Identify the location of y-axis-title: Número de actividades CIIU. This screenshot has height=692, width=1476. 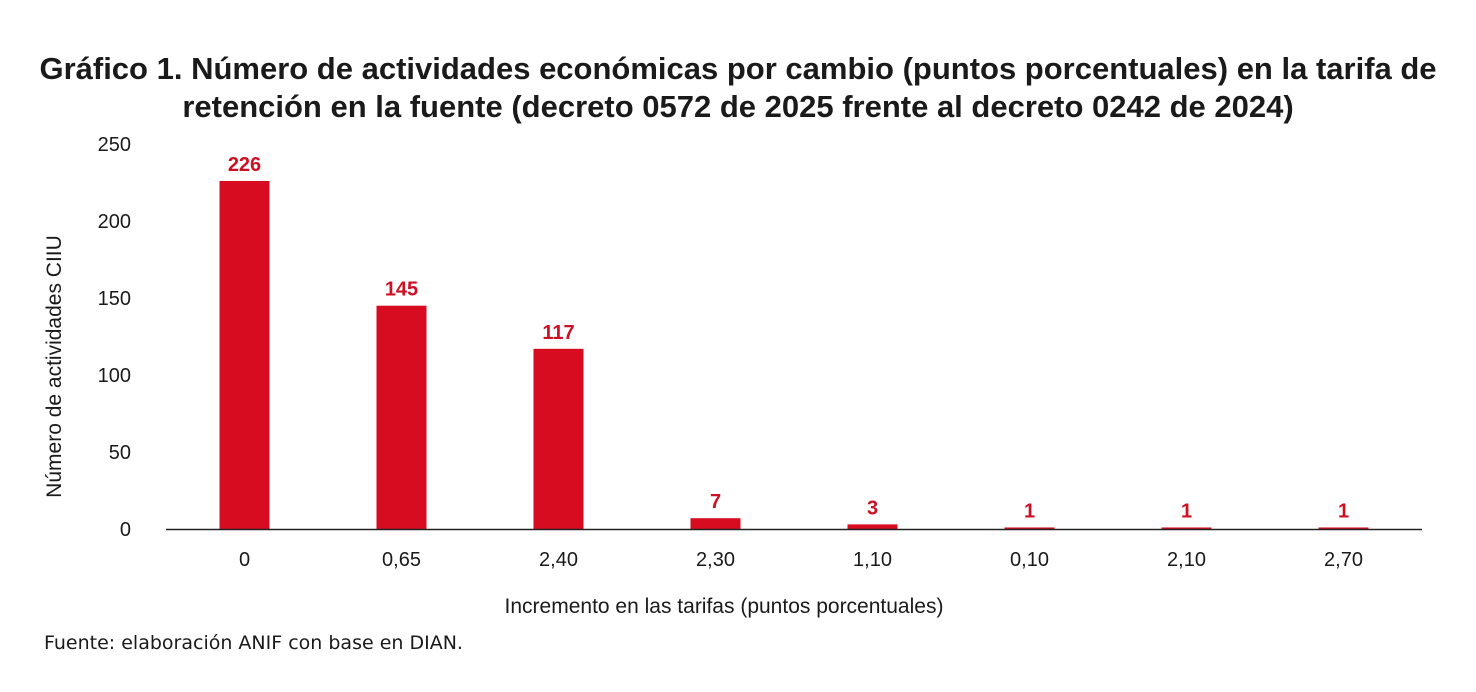
(54, 366).